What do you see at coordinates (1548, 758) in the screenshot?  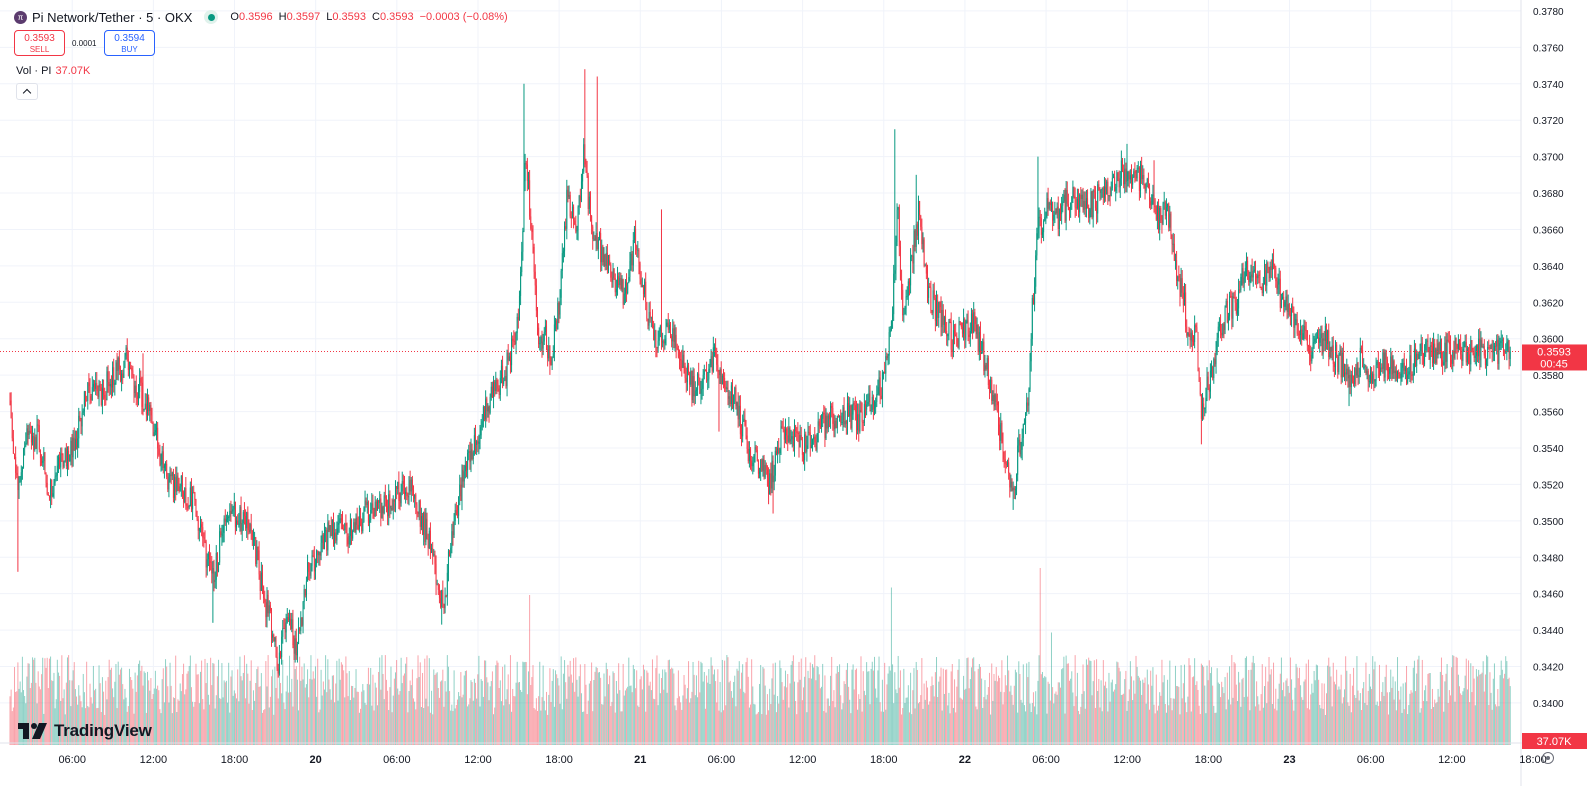 I see `gear-icon` at bounding box center [1548, 758].